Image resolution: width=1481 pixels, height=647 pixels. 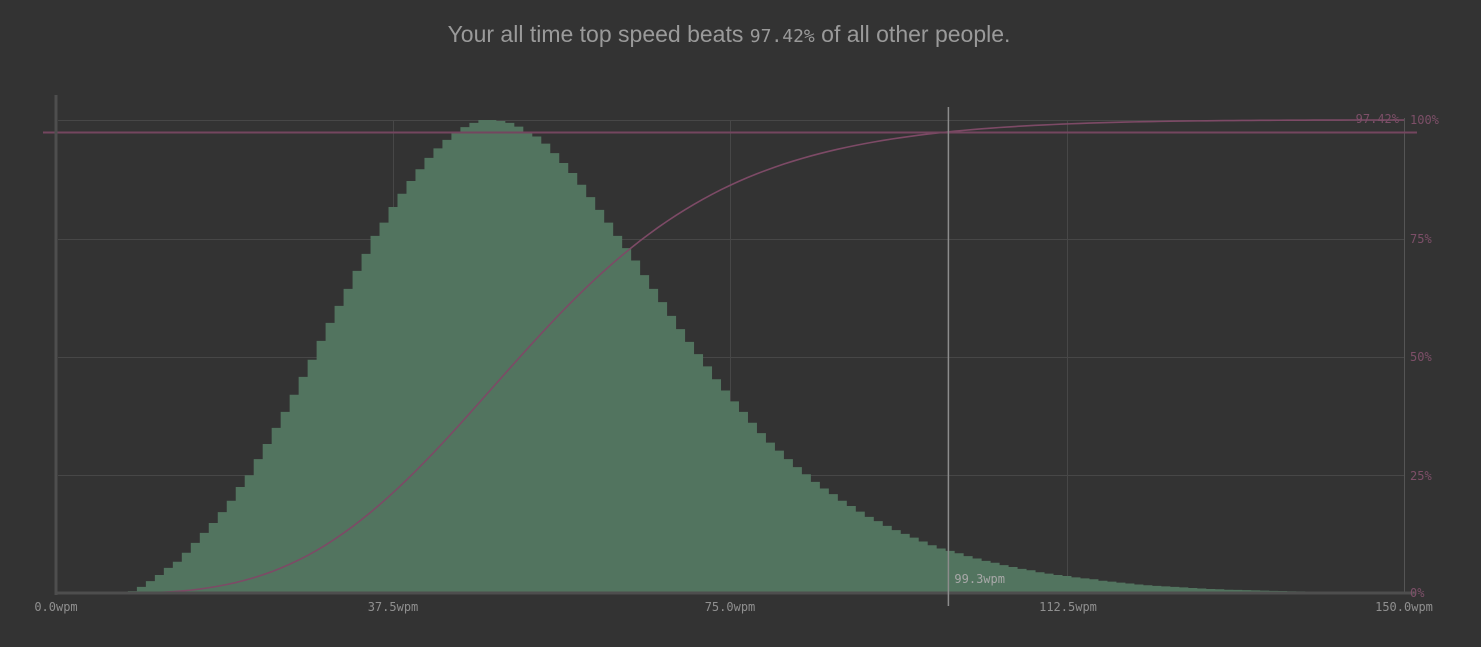 What do you see at coordinates (1421, 476) in the screenshot?
I see `right-axis-tick-25: 25%` at bounding box center [1421, 476].